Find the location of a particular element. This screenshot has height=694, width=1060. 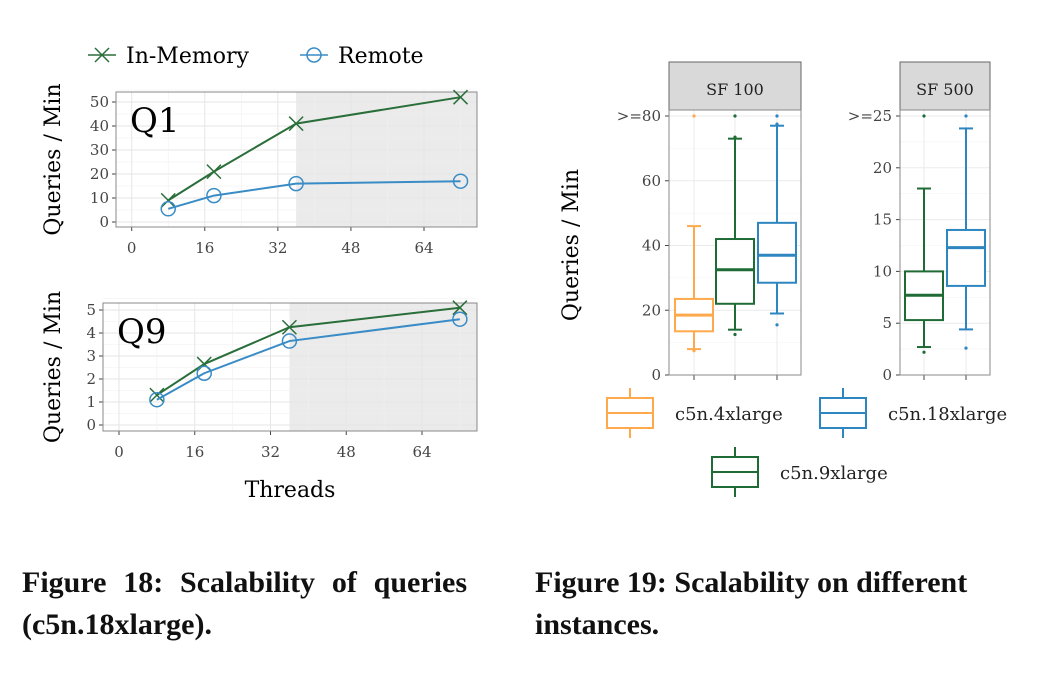

y-tick-label: 3 is located at coordinates (91, 356).